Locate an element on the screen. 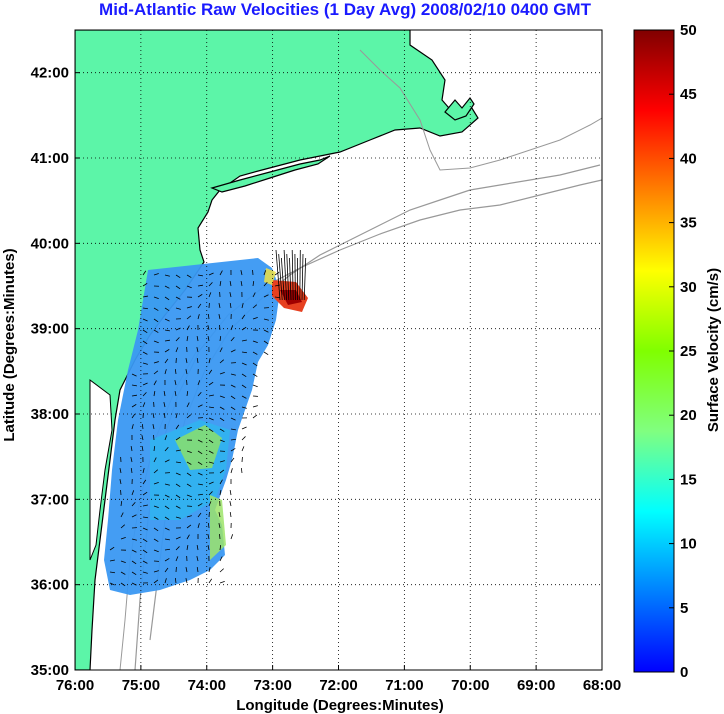 This screenshot has width=724, height=714. x-tick-label: 74:00 is located at coordinates (207, 685).